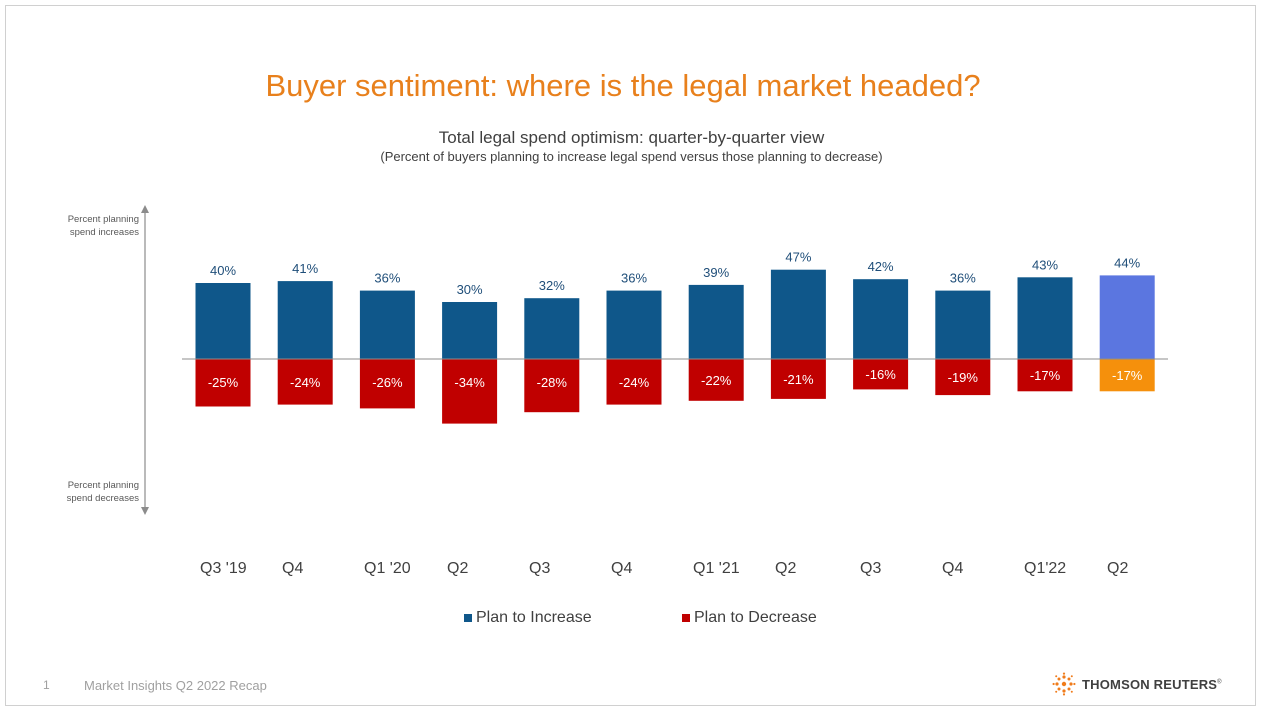  Describe the element at coordinates (534, 617) in the screenshot. I see `legend-increase-label: Plan to Increase` at that location.